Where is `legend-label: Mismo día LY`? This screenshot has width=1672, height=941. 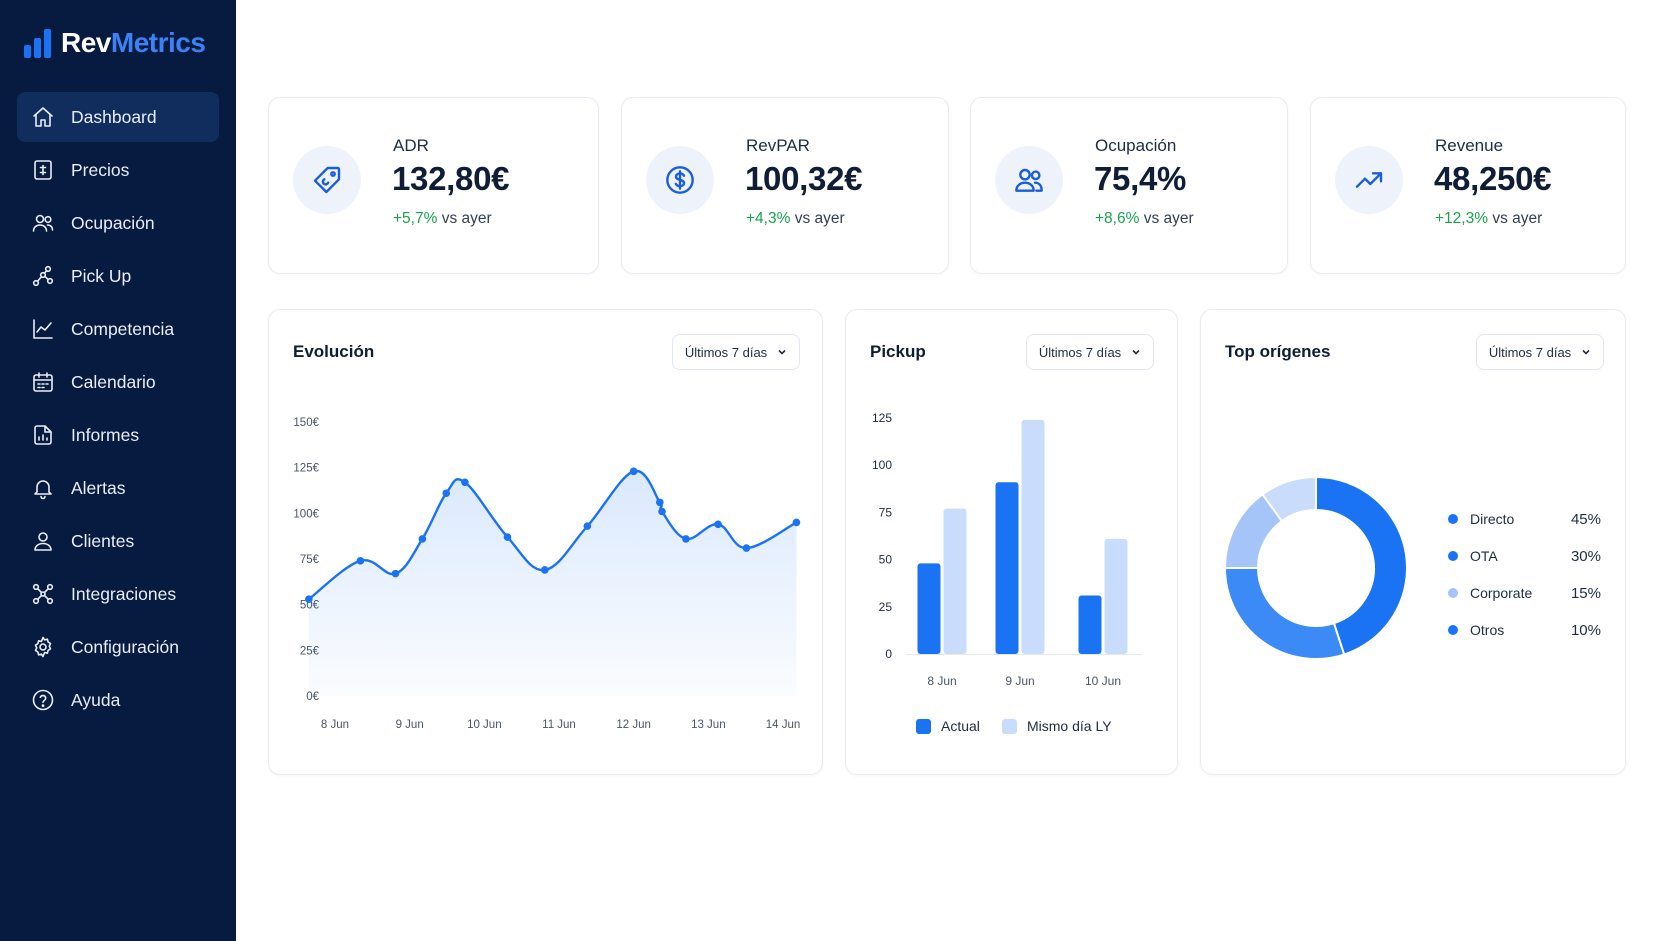
legend-label: Mismo día LY is located at coordinates (1069, 726).